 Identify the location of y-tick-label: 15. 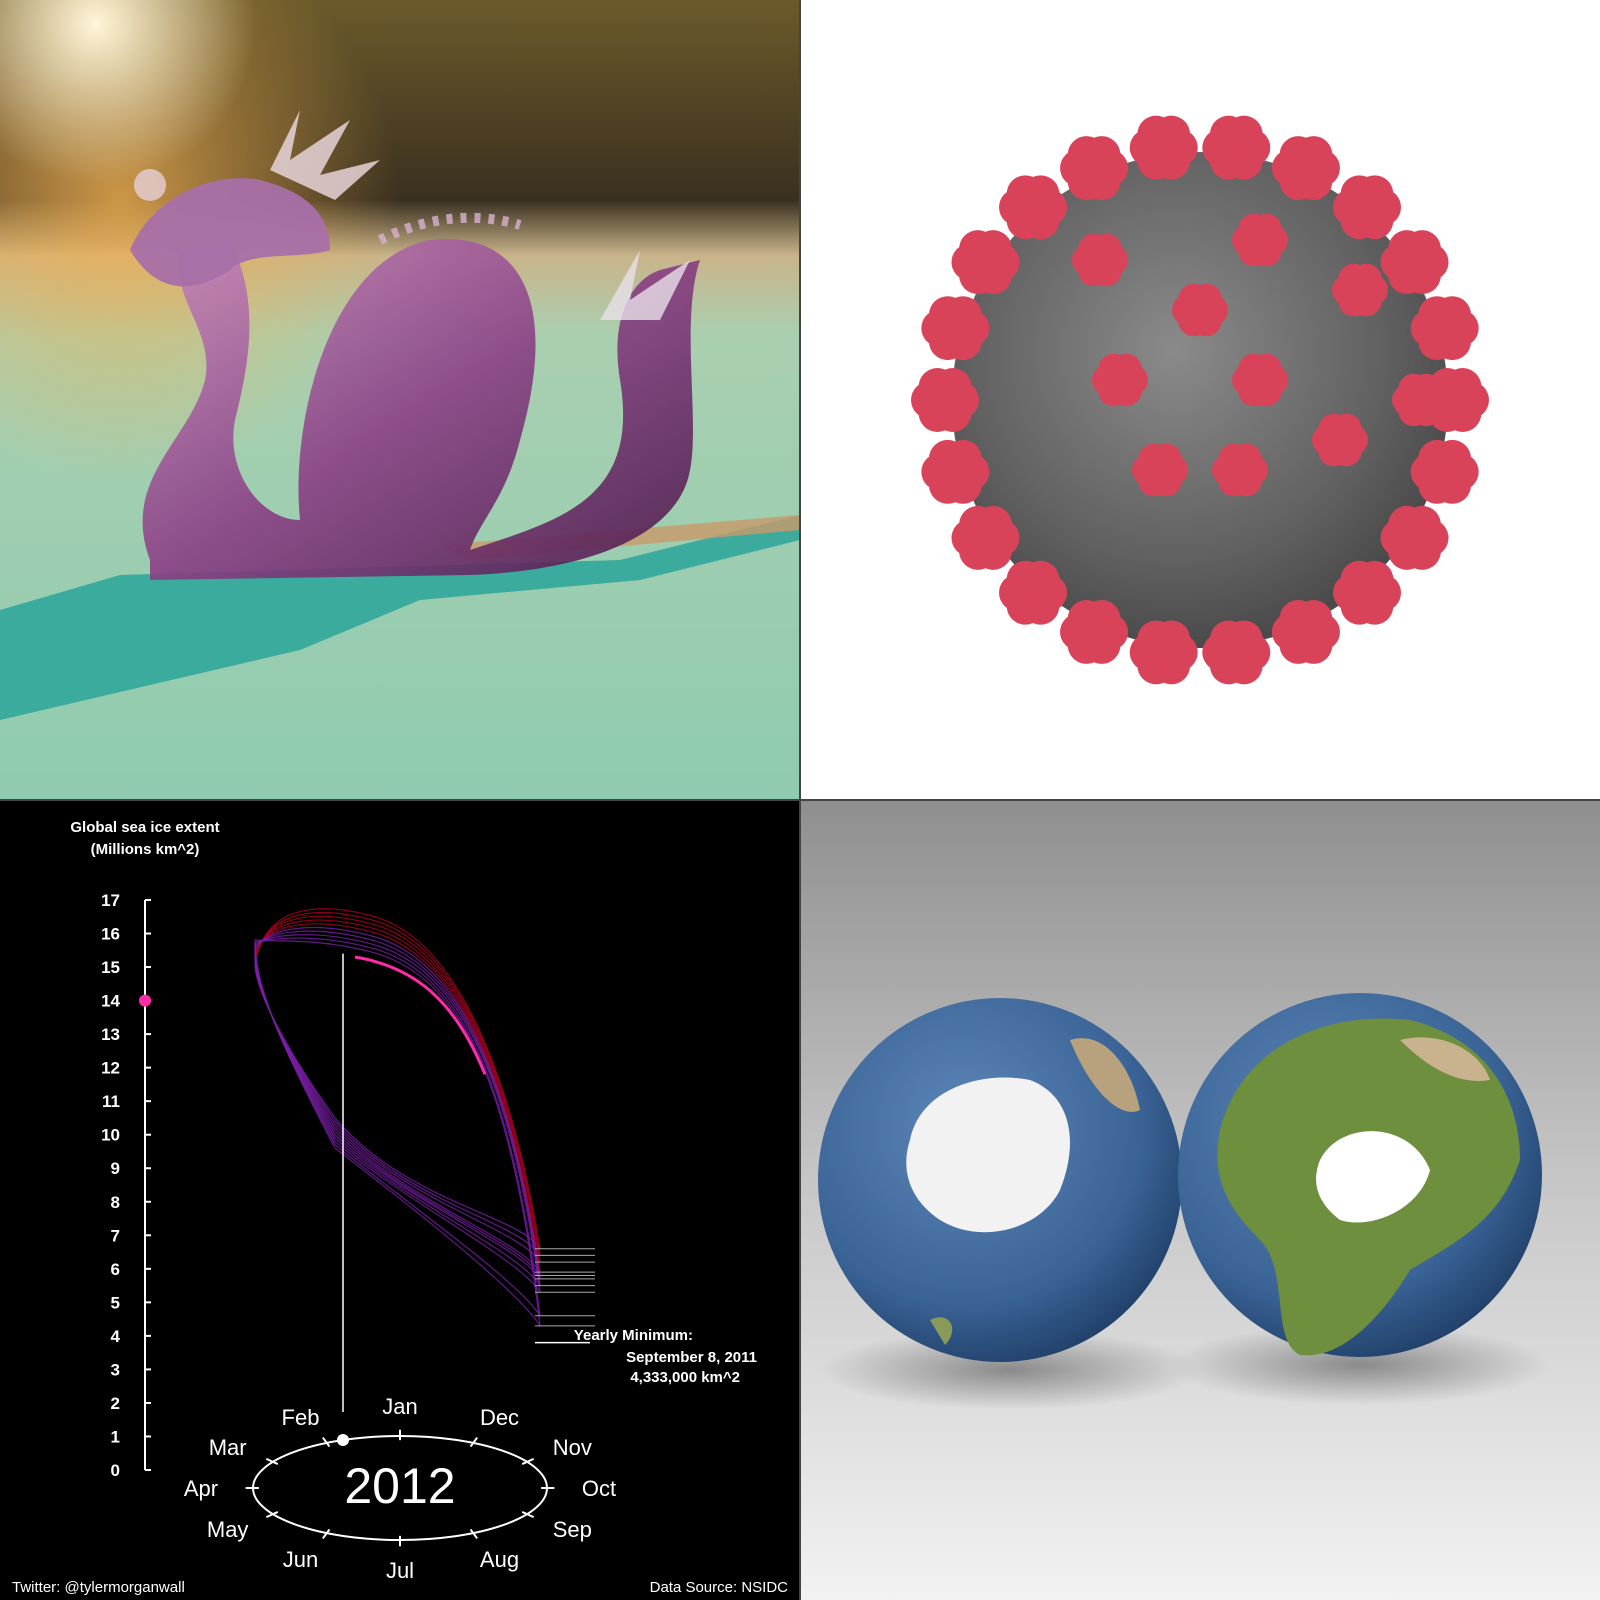
(110, 967).